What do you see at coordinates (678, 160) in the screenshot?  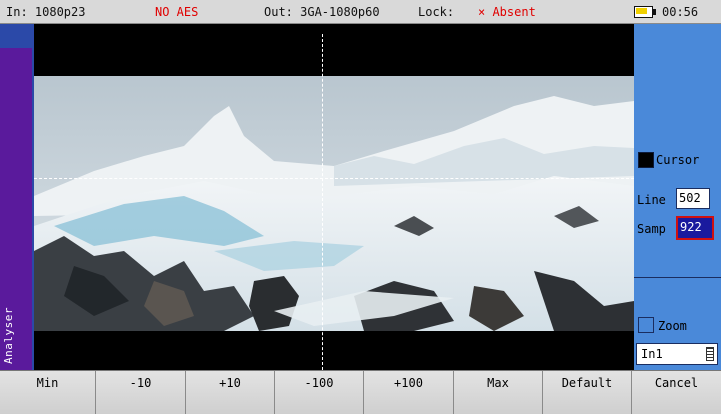 I see `cursor-label: Cursor` at bounding box center [678, 160].